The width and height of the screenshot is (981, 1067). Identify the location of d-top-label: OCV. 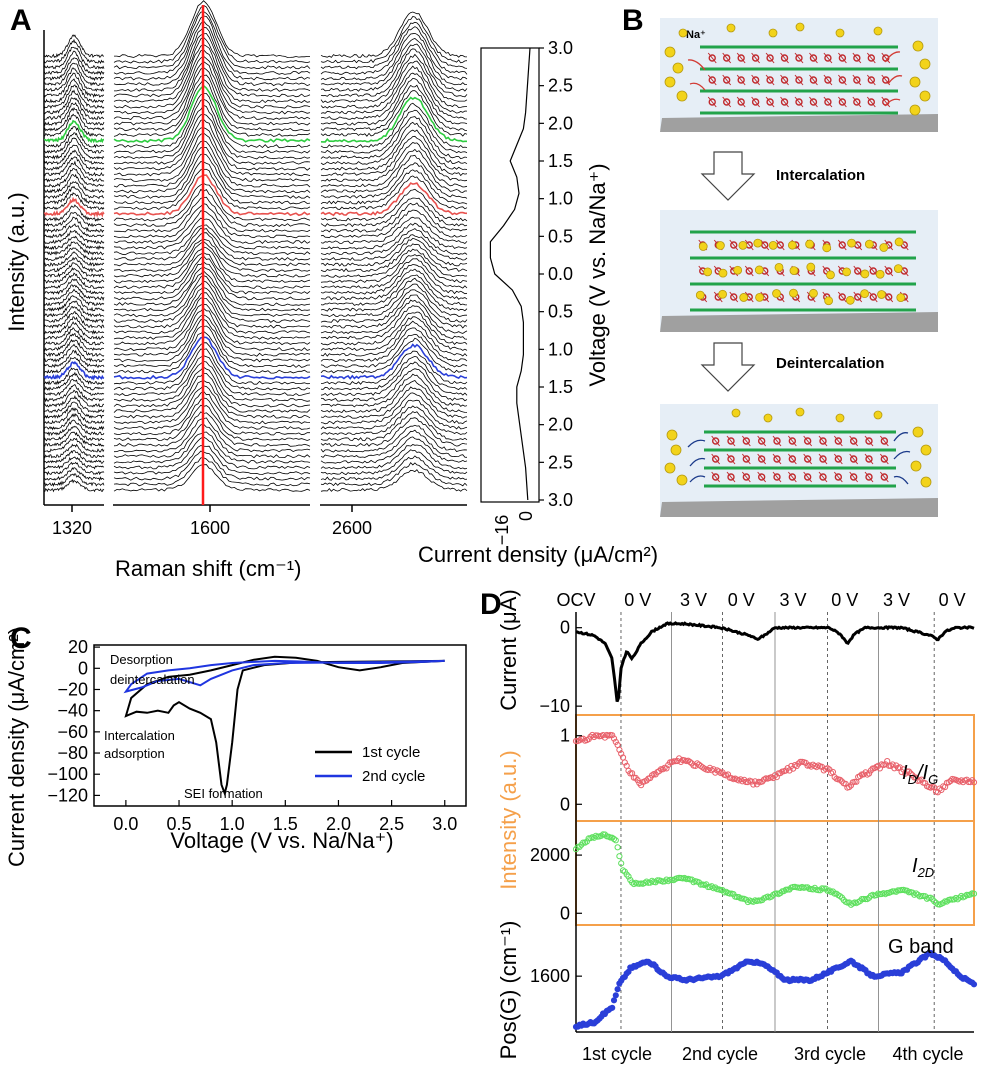
(575, 600).